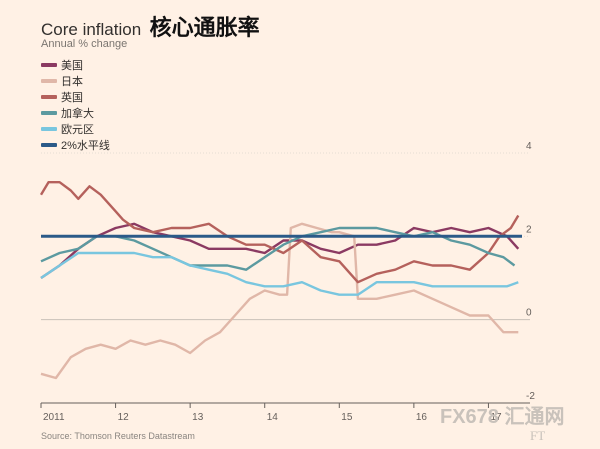 The image size is (600, 449). I want to click on x-tick-label: 14, so click(273, 417).